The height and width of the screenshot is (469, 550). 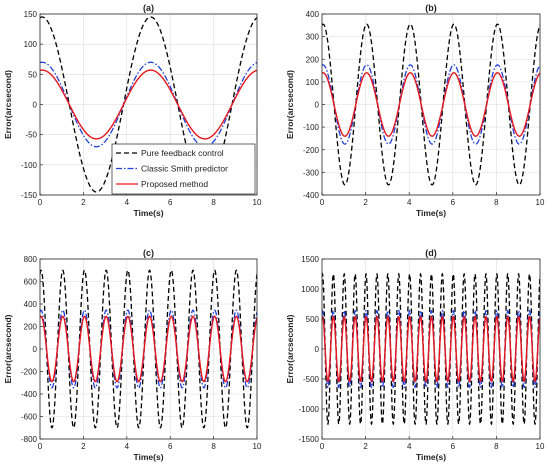 I want to click on y-tick-label: -300, so click(x=311, y=172).